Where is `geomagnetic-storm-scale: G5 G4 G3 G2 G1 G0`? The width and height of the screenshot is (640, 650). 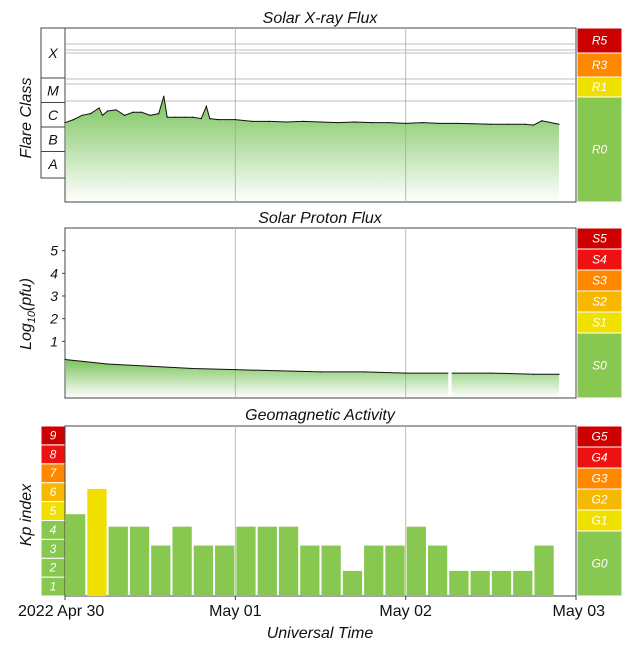 geomagnetic-storm-scale: G5 G4 G3 G2 G1 G0 is located at coordinates (599, 511).